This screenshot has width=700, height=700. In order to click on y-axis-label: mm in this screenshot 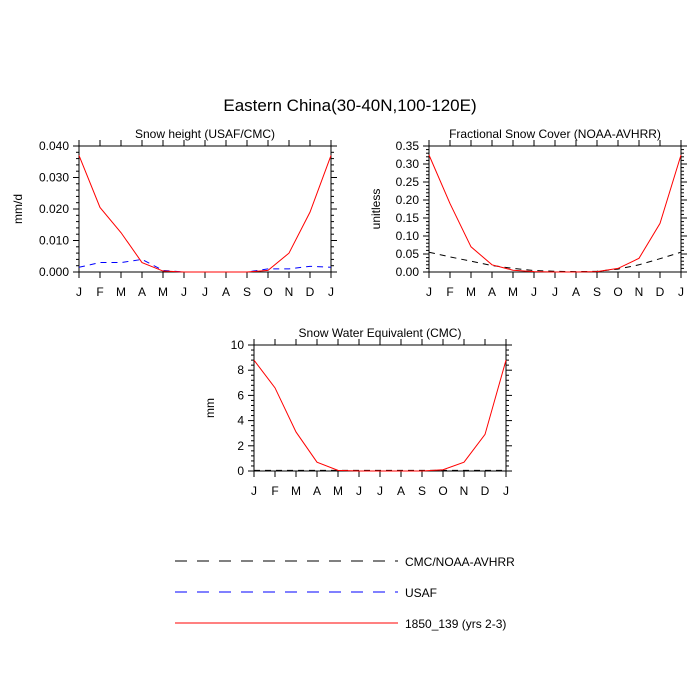, I will do `click(210, 408)`.